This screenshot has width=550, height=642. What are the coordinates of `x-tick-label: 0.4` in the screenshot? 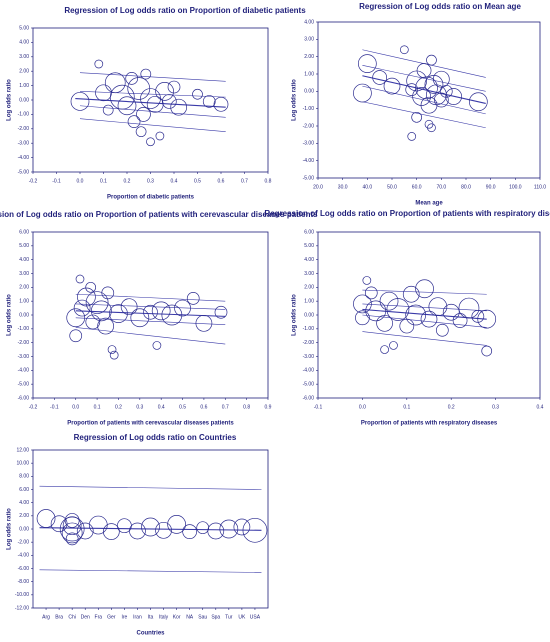 It's located at (540, 407).